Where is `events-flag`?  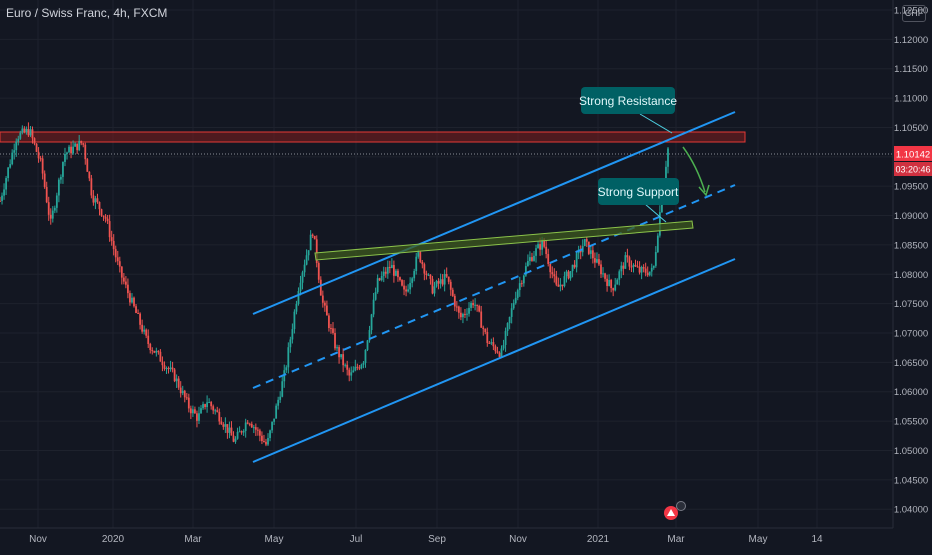 events-flag is located at coordinates (675, 511).